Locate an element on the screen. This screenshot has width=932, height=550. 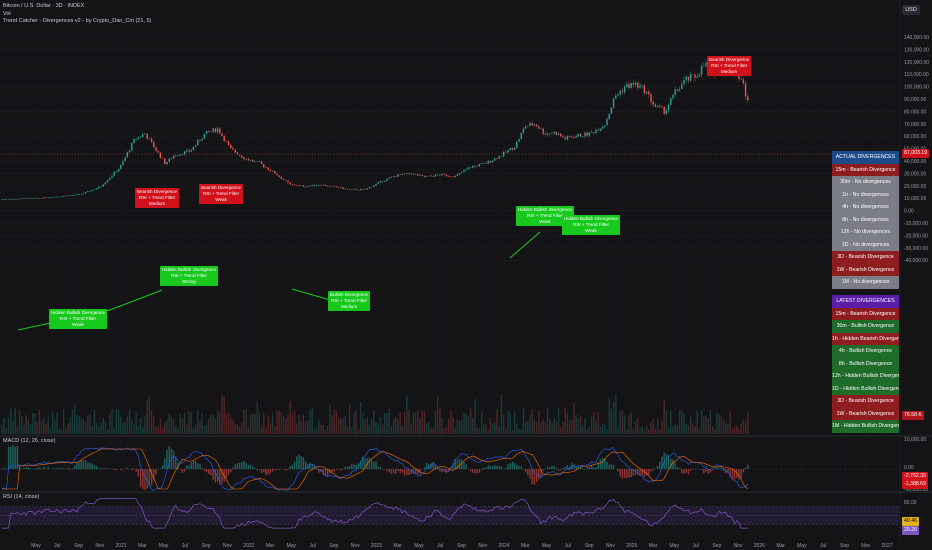
currency-button: USD is located at coordinates (911, 10).